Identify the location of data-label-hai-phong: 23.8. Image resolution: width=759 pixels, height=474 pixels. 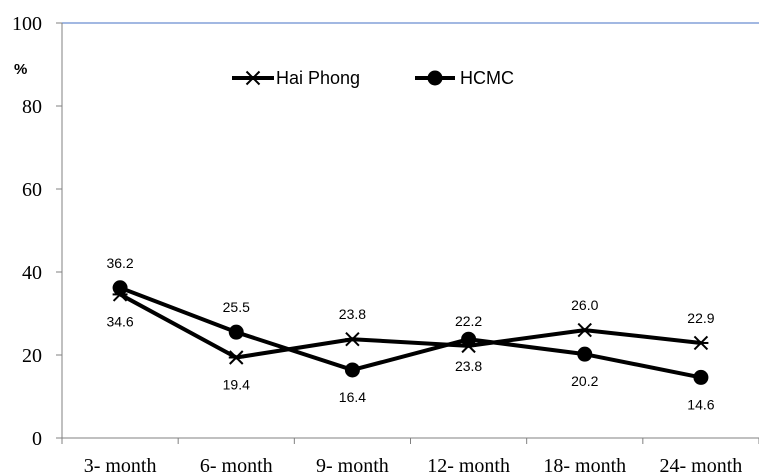
(352, 314).